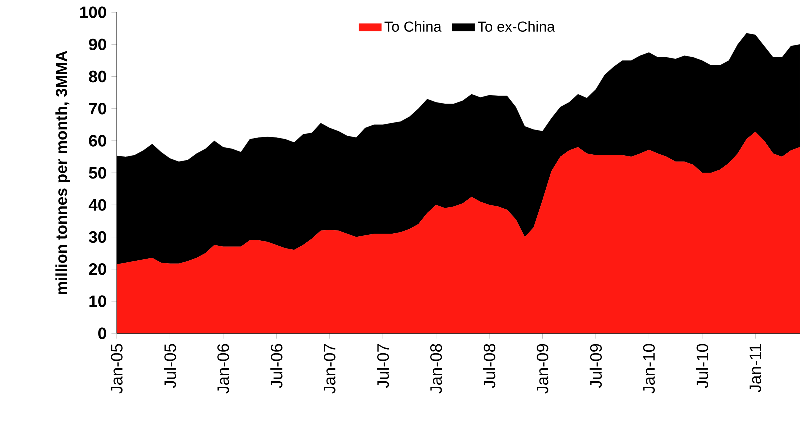  Describe the element at coordinates (330, 369) in the screenshot. I see `x-tick-label: Jan-07` at that location.